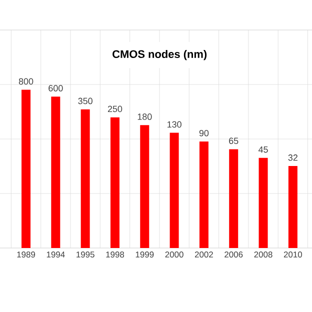  Describe the element at coordinates (55, 255) in the screenshot. I see `x-tick-label: 1994` at that location.